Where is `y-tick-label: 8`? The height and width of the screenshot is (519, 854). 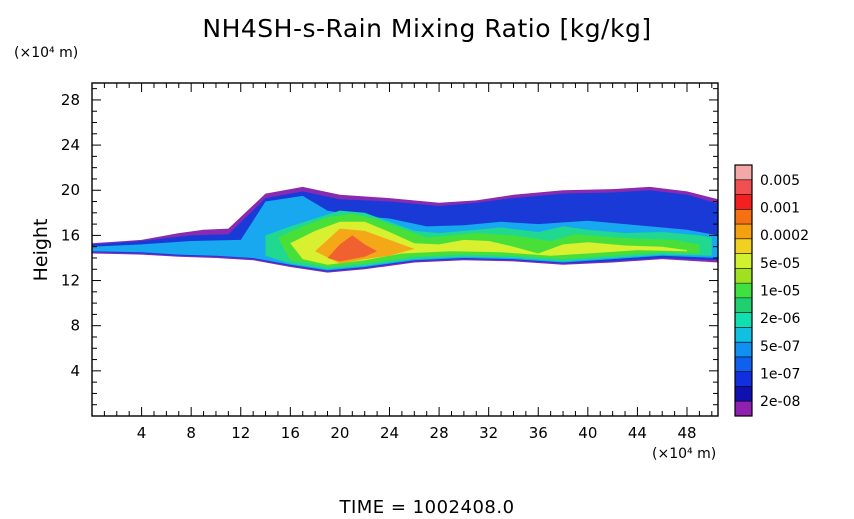 y-tick-label: 8 is located at coordinates (75, 326).